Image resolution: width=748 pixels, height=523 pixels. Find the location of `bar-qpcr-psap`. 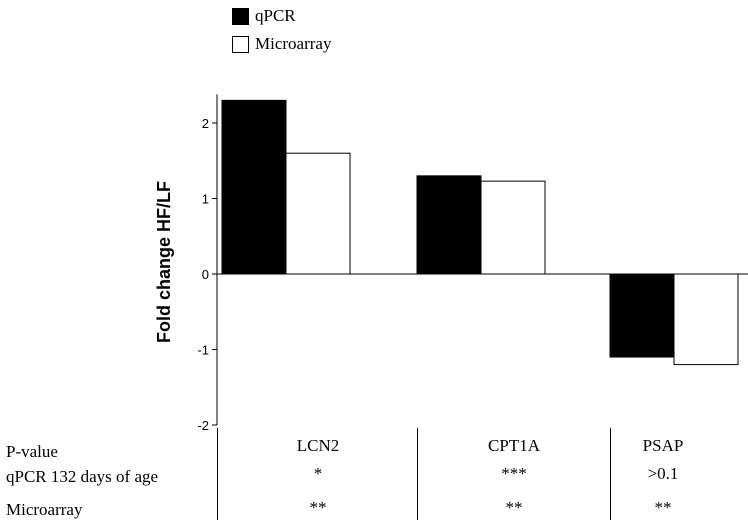

bar-qpcr-psap is located at coordinates (642, 315).